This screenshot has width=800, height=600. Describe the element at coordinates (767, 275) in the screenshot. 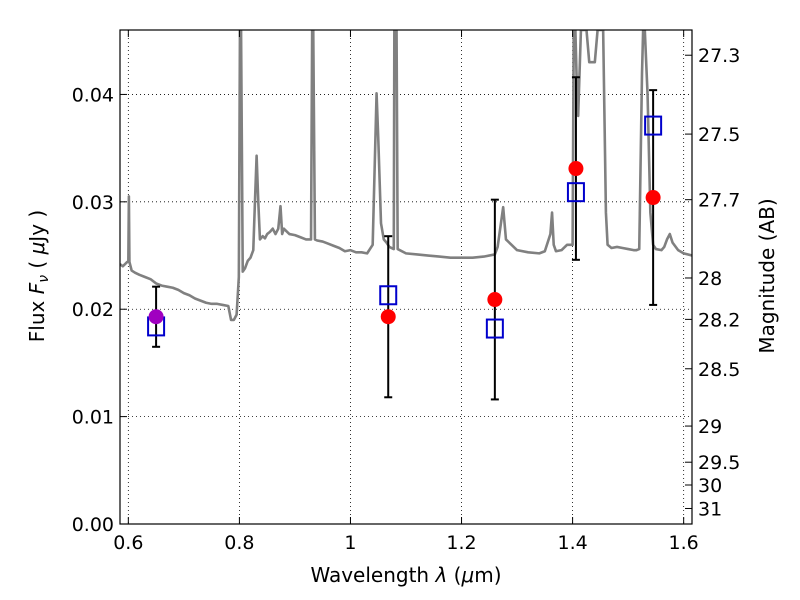

I see `y2-axis-label: Magnitude (AB)` at that location.